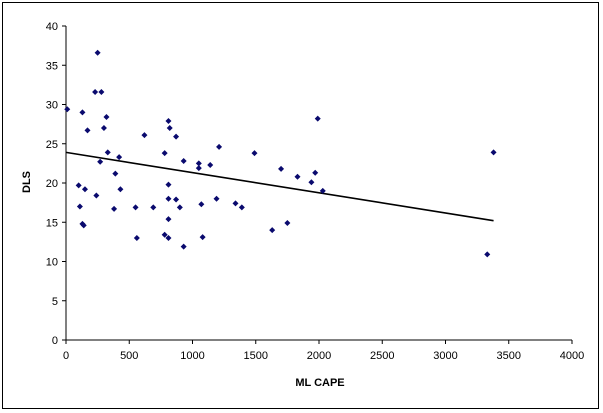  I want to click on x-tick-label: 3000, so click(445, 356).